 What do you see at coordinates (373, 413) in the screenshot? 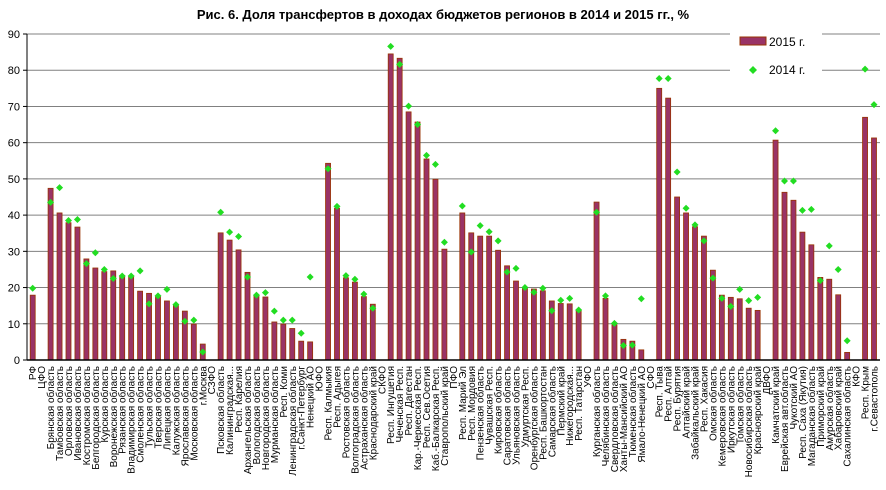
I see `x-tick-label: Краснодарский край` at bounding box center [373, 413].